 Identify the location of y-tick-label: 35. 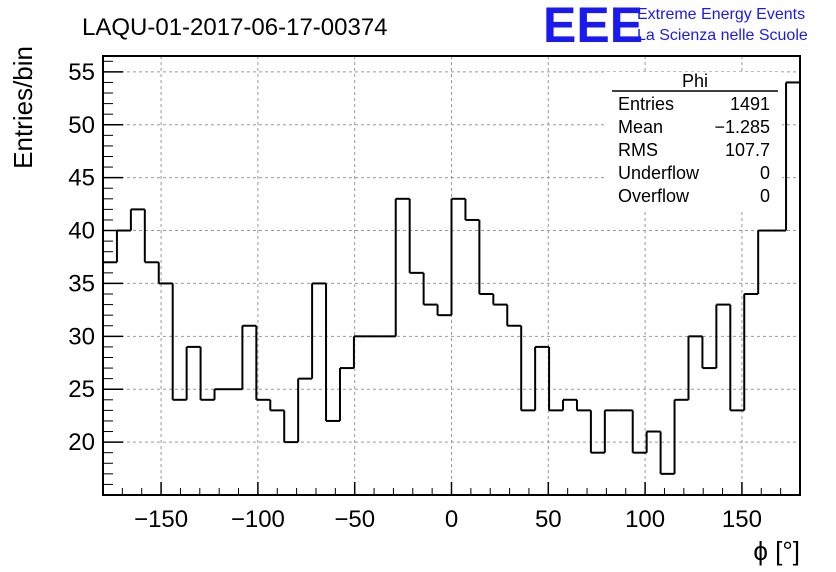
(81, 283).